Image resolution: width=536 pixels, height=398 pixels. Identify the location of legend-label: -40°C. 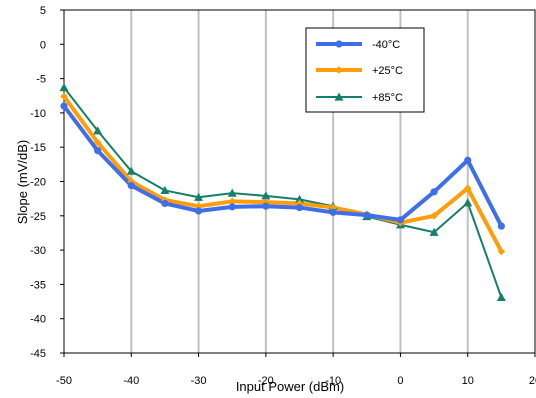
(386, 45).